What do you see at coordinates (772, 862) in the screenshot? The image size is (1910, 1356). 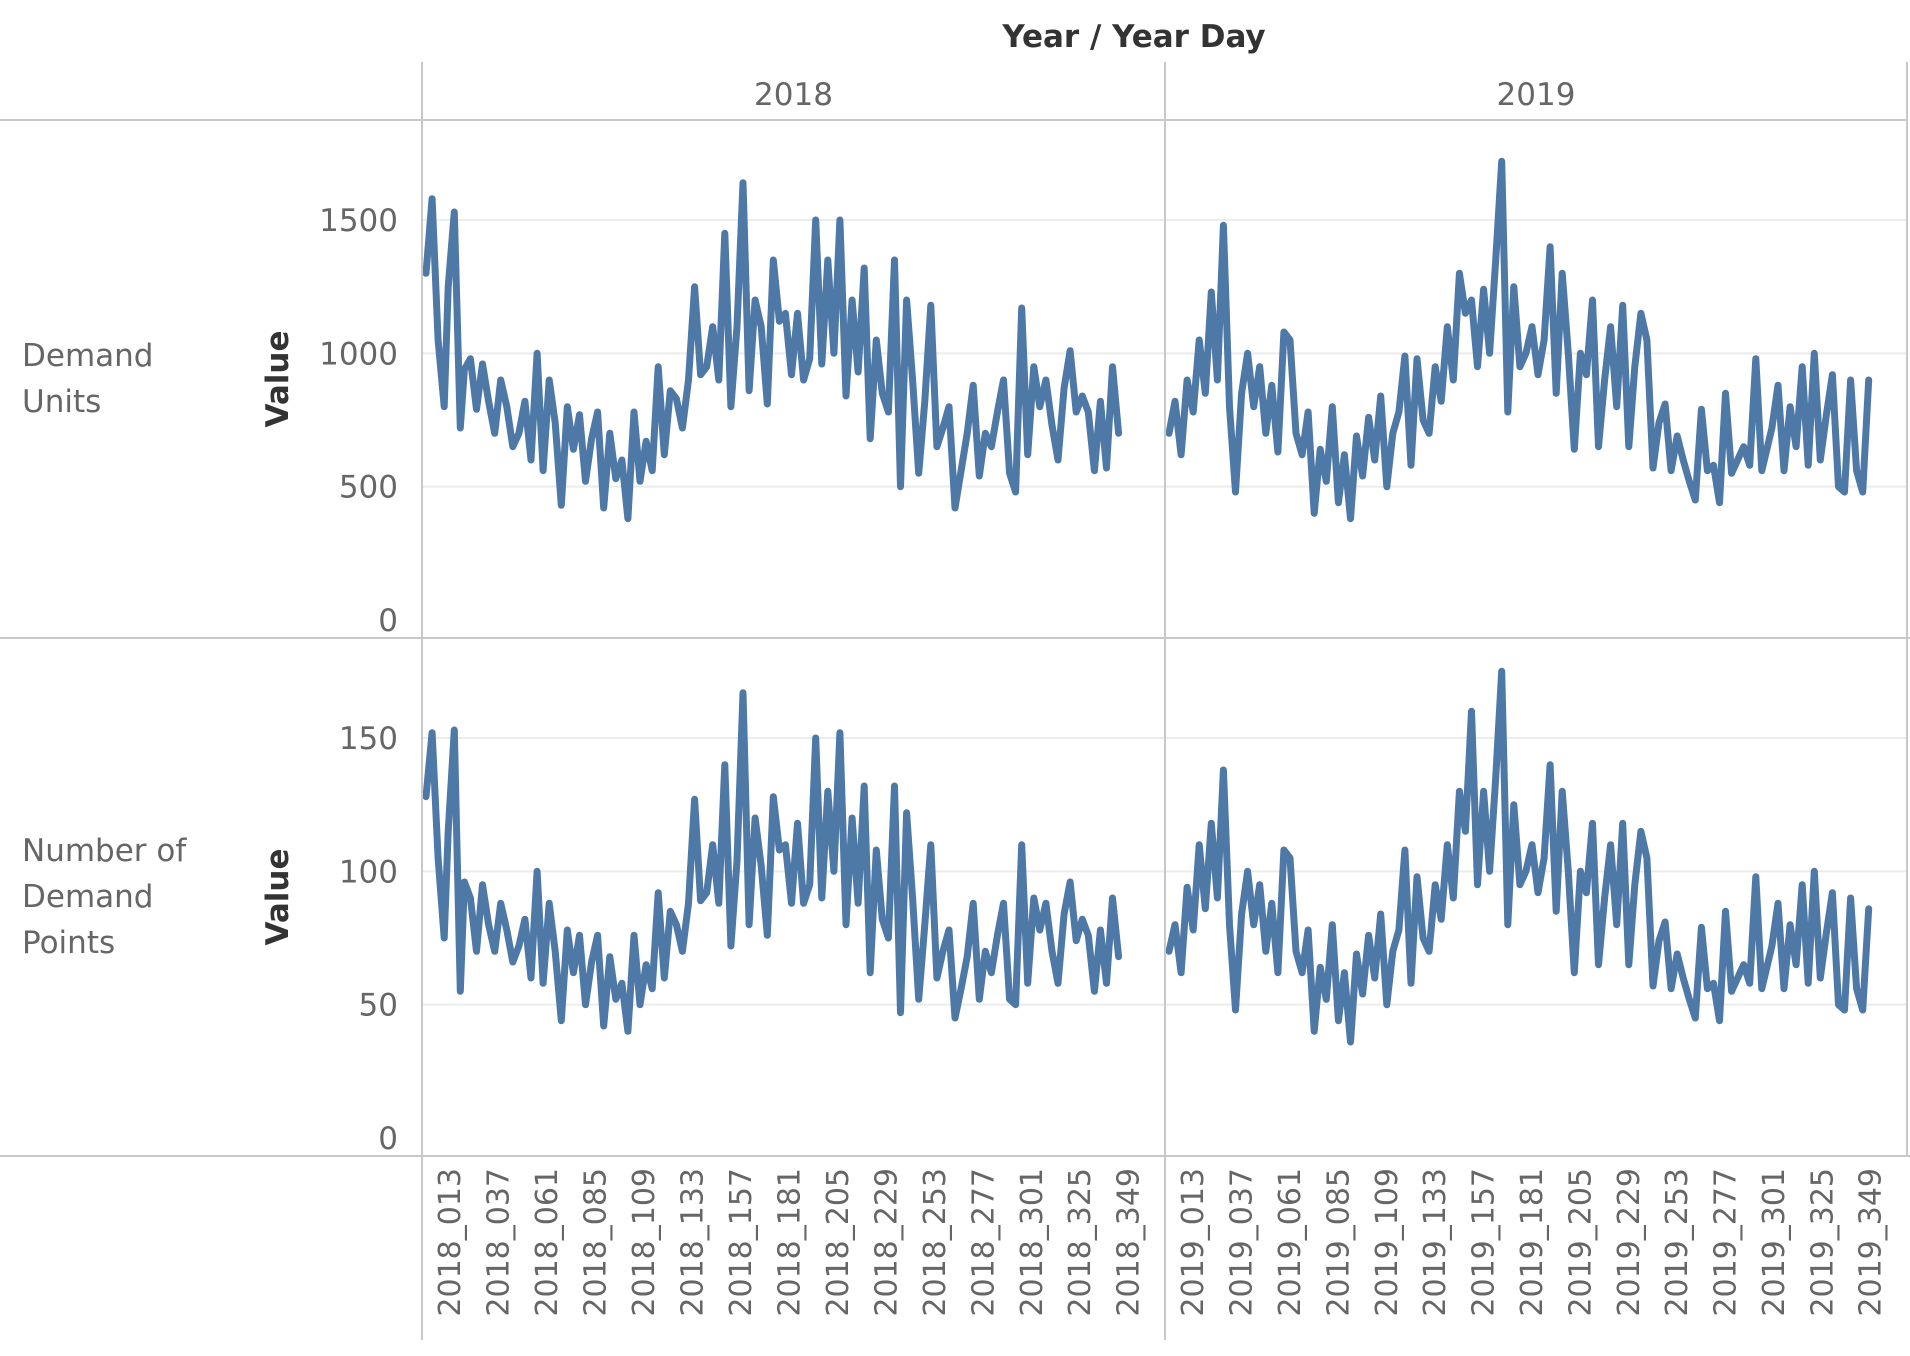 I see `series-line-1-2018` at bounding box center [772, 862].